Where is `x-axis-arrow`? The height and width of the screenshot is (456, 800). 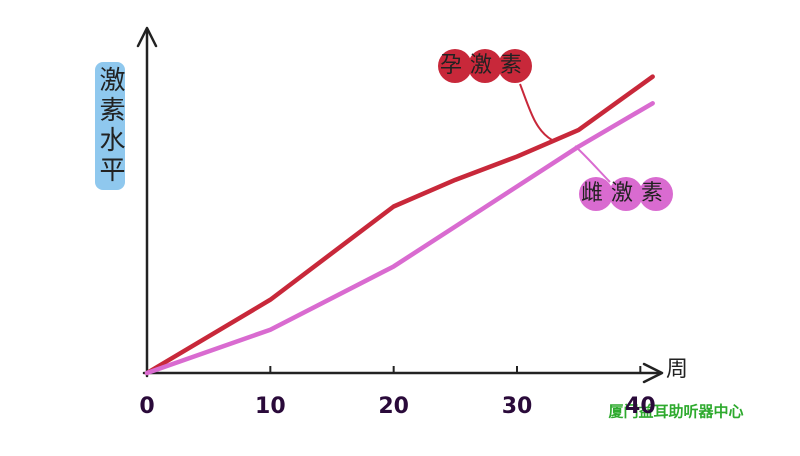 x-axis-arrow is located at coordinates (653, 373).